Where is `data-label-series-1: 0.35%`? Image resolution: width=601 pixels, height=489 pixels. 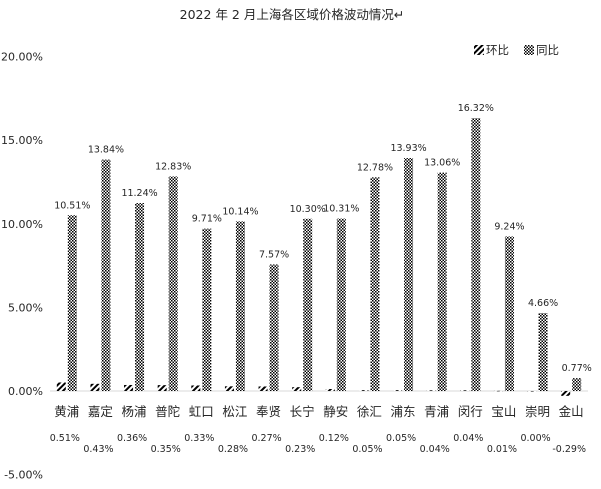
data-label-series-1: 0.35% is located at coordinates (166, 449).